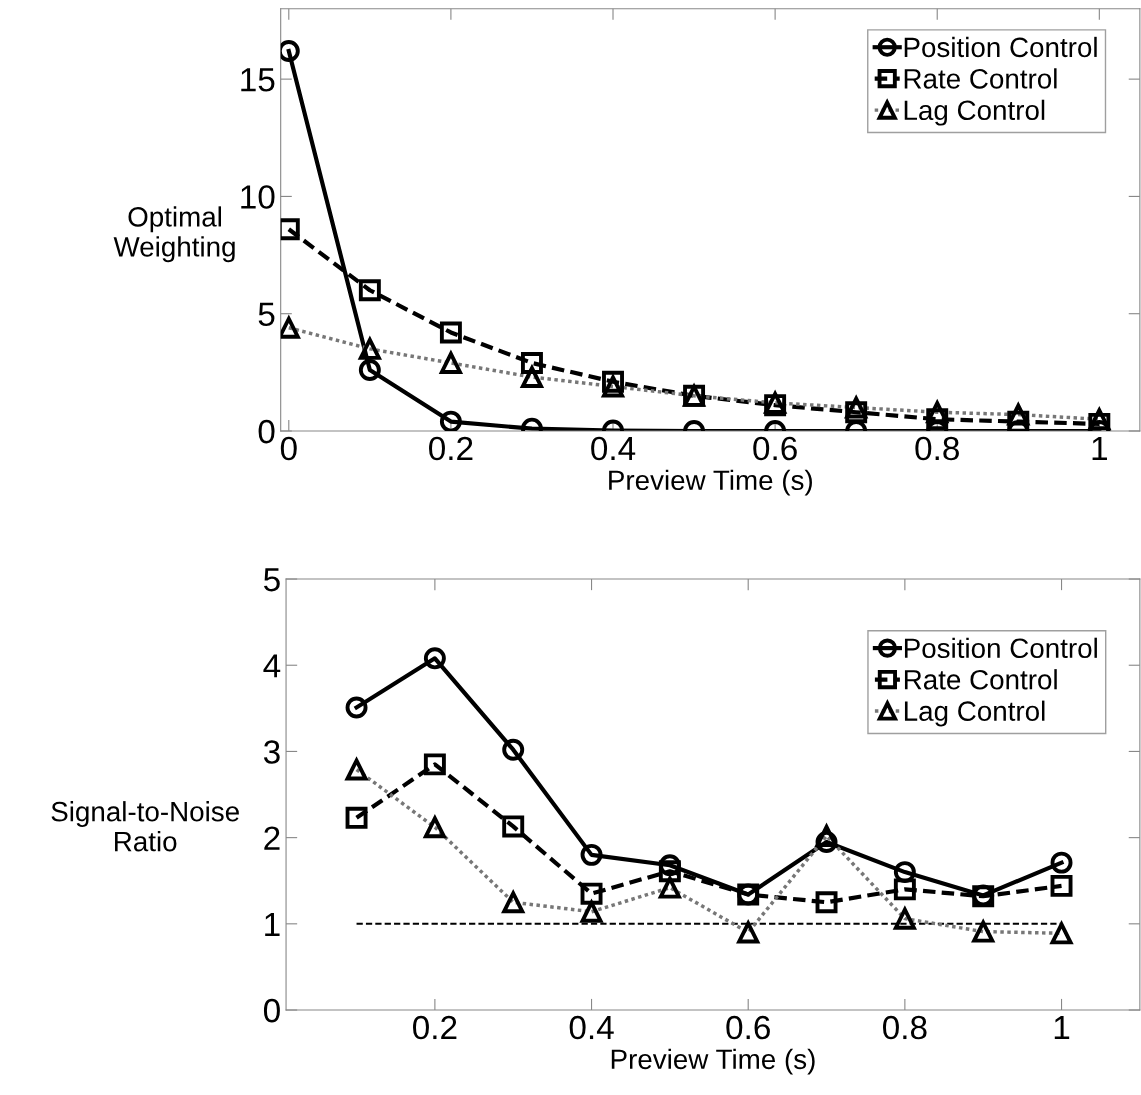  I want to click on y-tick-label: 2, so click(272, 838).